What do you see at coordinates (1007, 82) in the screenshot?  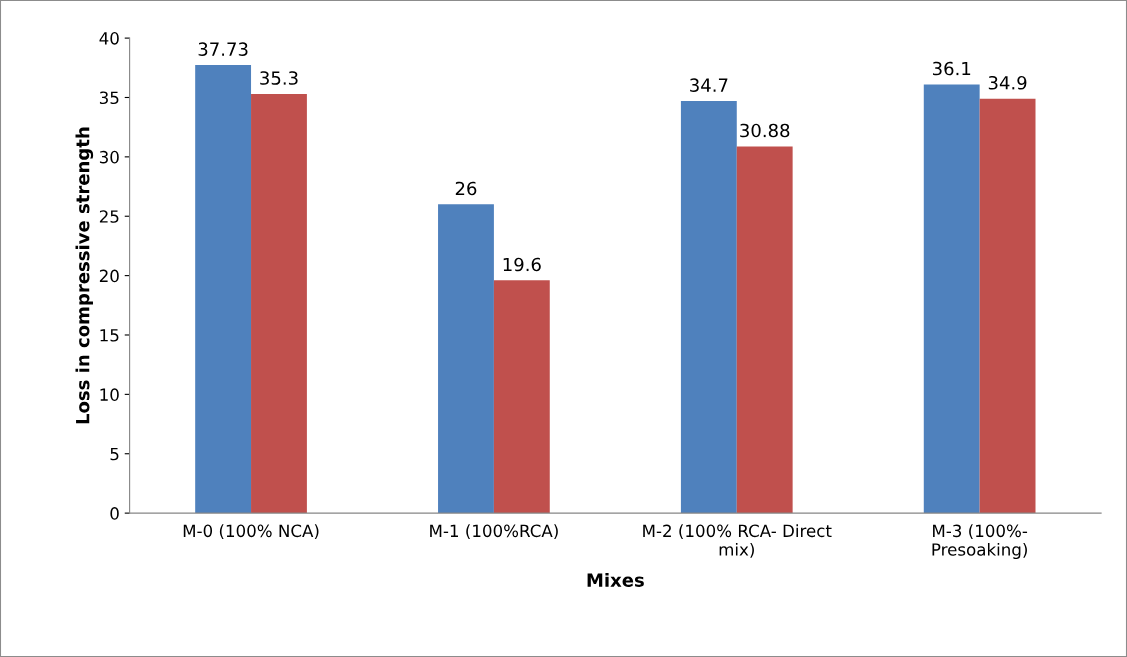 I see `data-label: 34.9` at bounding box center [1007, 82].